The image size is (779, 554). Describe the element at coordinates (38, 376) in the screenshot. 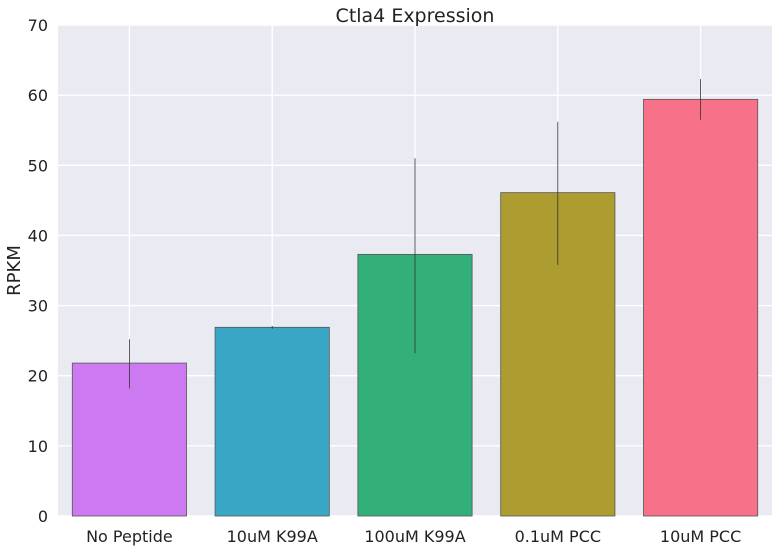

I see `y-tick-label: 20` at that location.